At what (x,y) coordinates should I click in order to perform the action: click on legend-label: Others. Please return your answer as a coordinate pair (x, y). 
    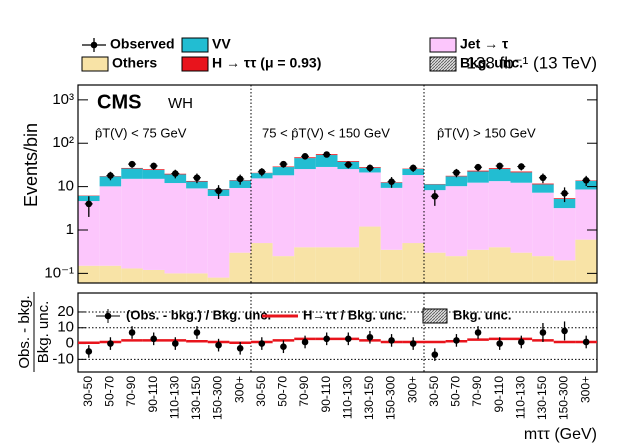
    Looking at the image, I should click on (134, 63).